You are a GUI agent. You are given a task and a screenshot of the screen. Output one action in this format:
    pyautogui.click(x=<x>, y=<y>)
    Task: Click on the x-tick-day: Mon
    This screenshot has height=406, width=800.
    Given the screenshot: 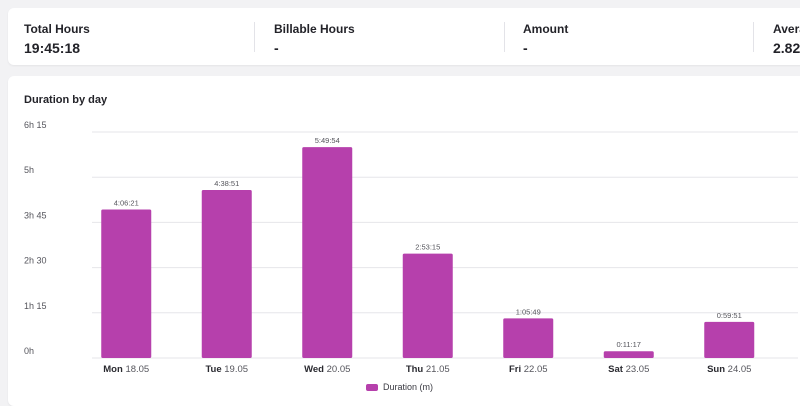 What is the action you would take?
    pyautogui.click(x=113, y=369)
    